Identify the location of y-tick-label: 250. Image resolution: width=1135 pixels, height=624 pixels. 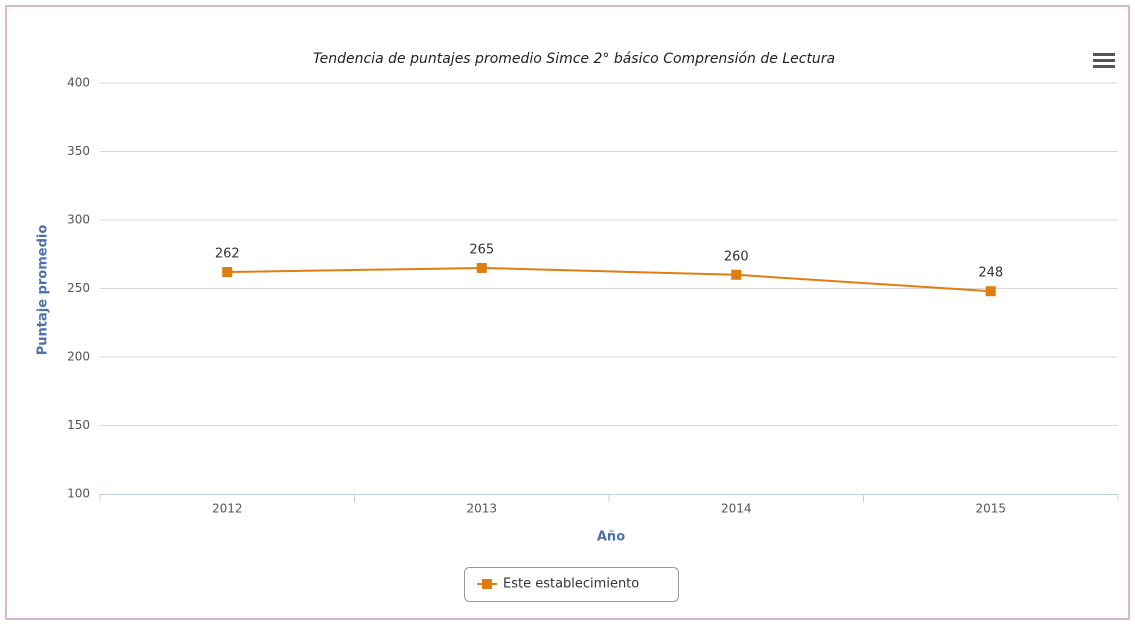
(78, 288).